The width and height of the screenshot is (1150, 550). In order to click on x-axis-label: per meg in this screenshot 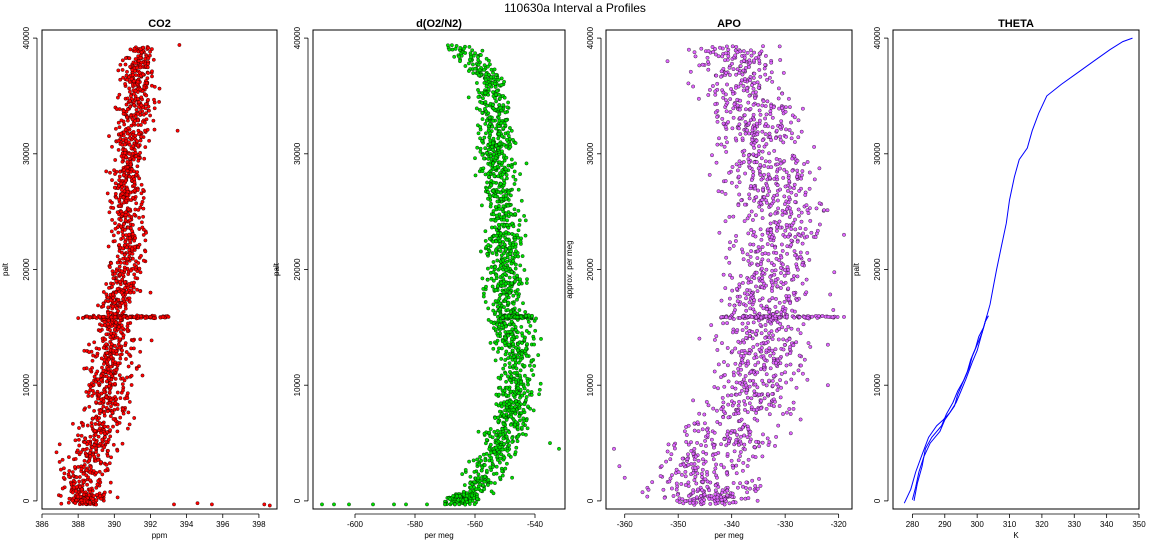, I will do `click(728, 535)`.